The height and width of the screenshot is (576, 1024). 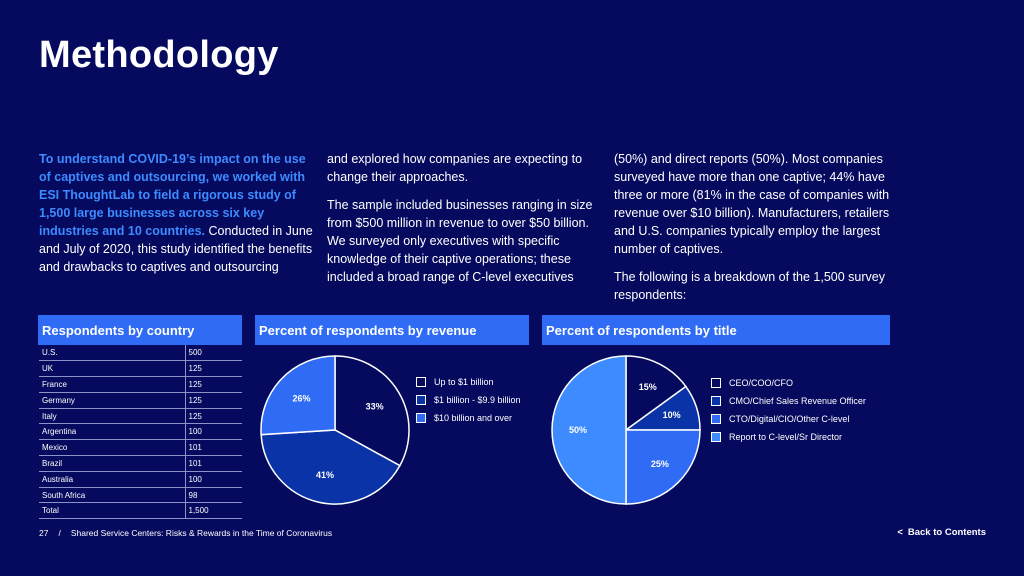 What do you see at coordinates (112, 384) in the screenshot?
I see `country-name: France` at bounding box center [112, 384].